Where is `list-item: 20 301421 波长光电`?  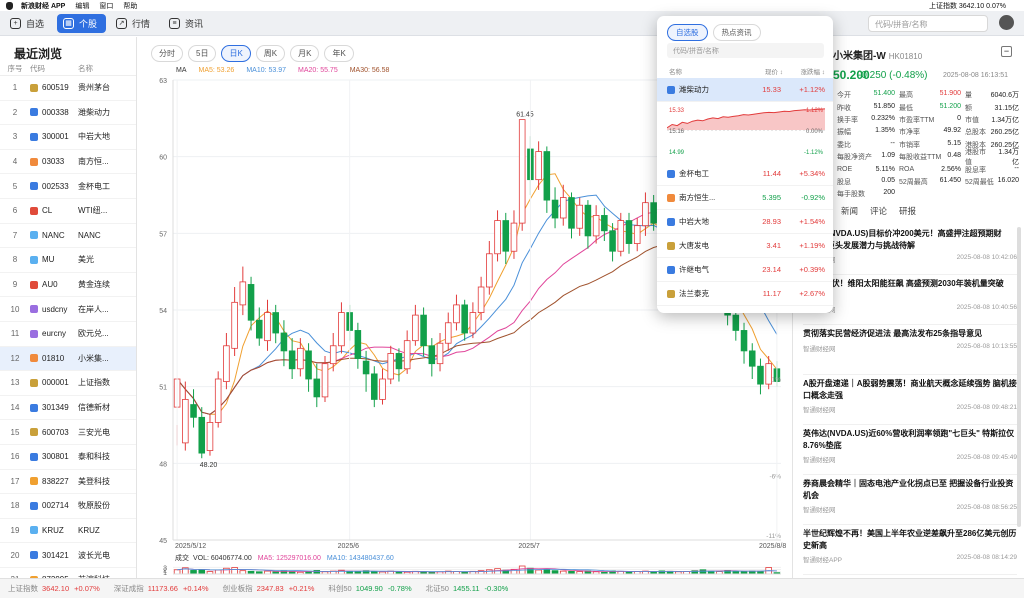
list-item: 20 301421 波长光电 is located at coordinates (68, 555).